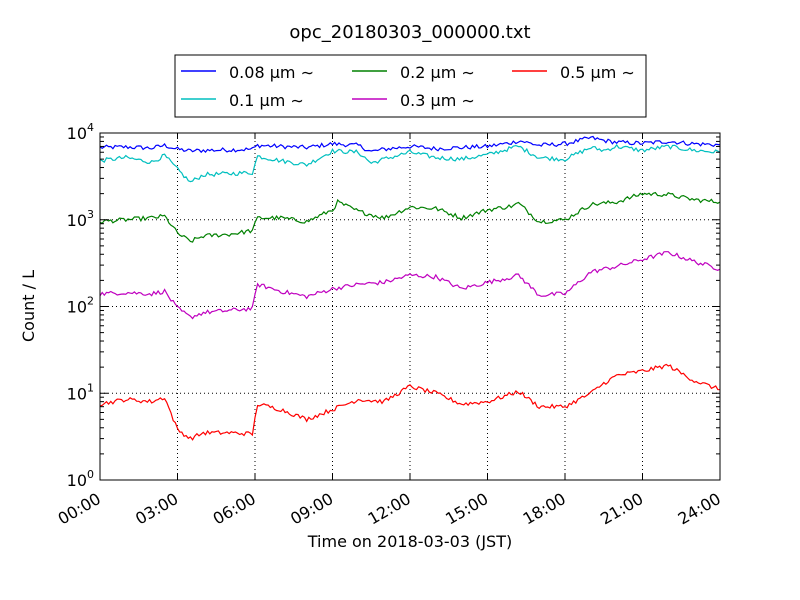 Image resolution: width=800 pixels, height=600 pixels. What do you see at coordinates (409, 32) in the screenshot?
I see `chart-title: opc_20180303_000000.txt` at bounding box center [409, 32].